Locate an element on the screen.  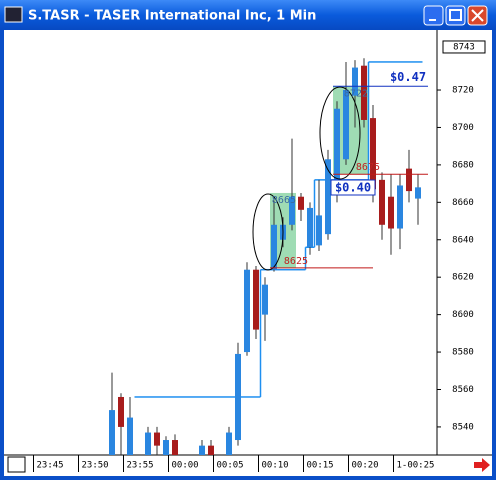
app-icon is located at coordinates (13, 14).